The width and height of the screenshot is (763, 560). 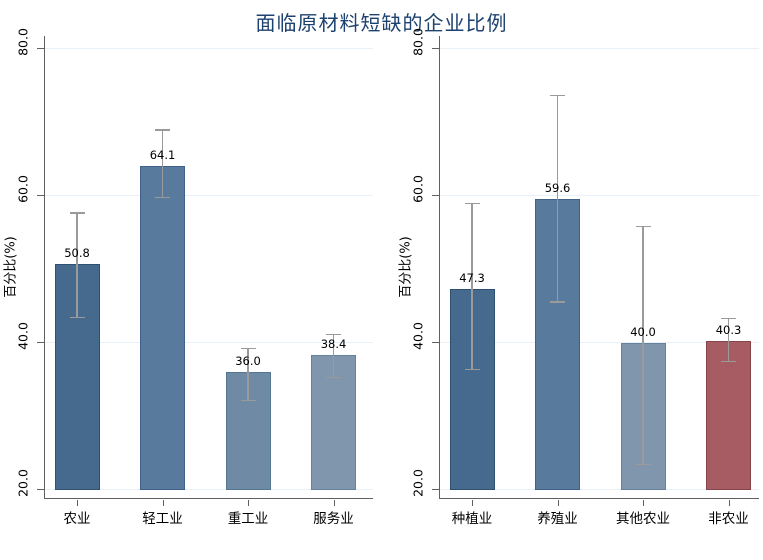 I want to click on chart-title: 面临原材料短缺的企业比例, so click(x=381, y=23).